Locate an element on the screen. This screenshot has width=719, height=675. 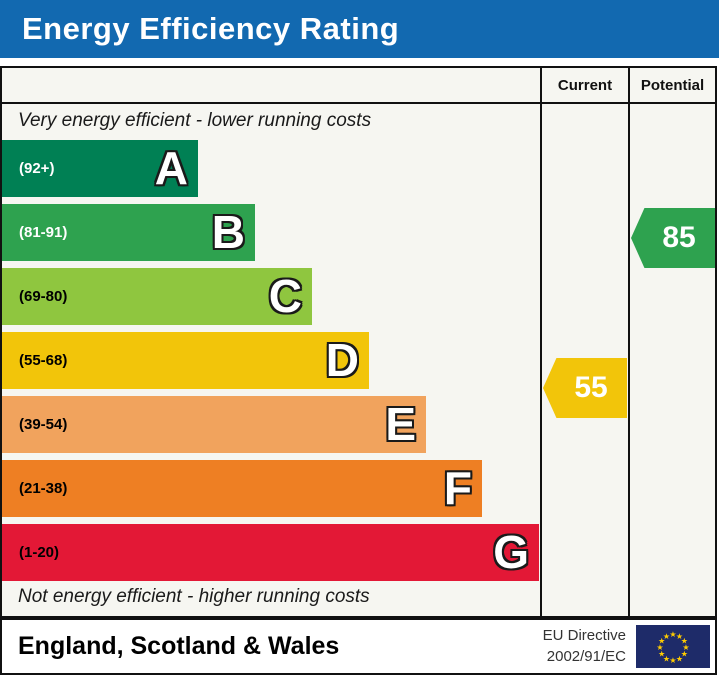
current-rating-pointer: 55 is located at coordinates (585, 388).